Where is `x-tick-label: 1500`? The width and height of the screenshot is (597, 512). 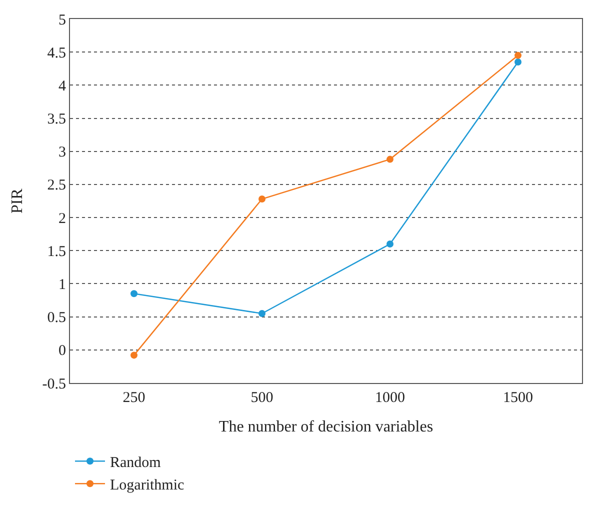
x-tick-label: 1500 is located at coordinates (518, 398).